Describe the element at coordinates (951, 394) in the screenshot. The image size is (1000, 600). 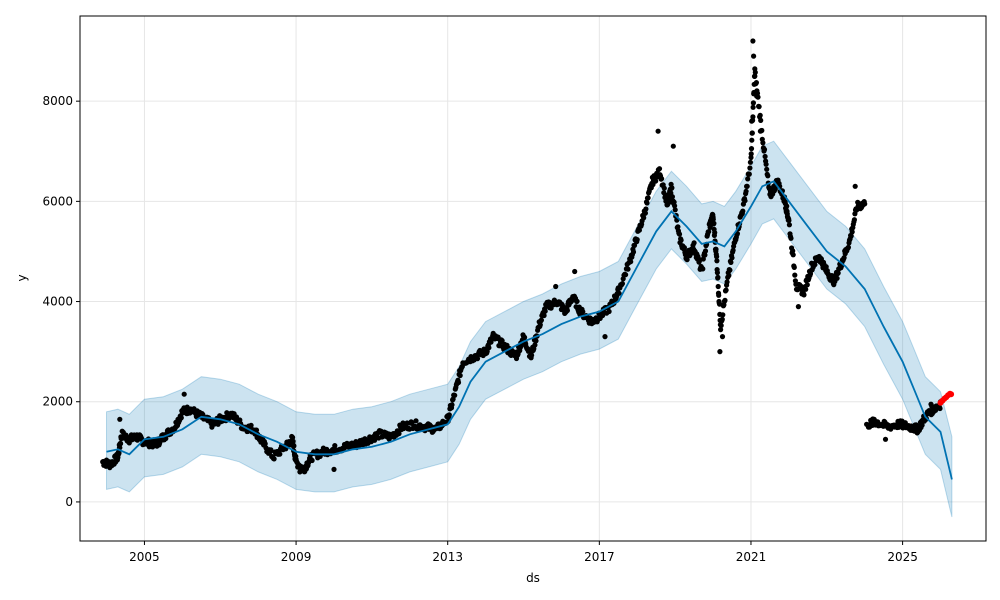
I see `highlighted-point` at that location.